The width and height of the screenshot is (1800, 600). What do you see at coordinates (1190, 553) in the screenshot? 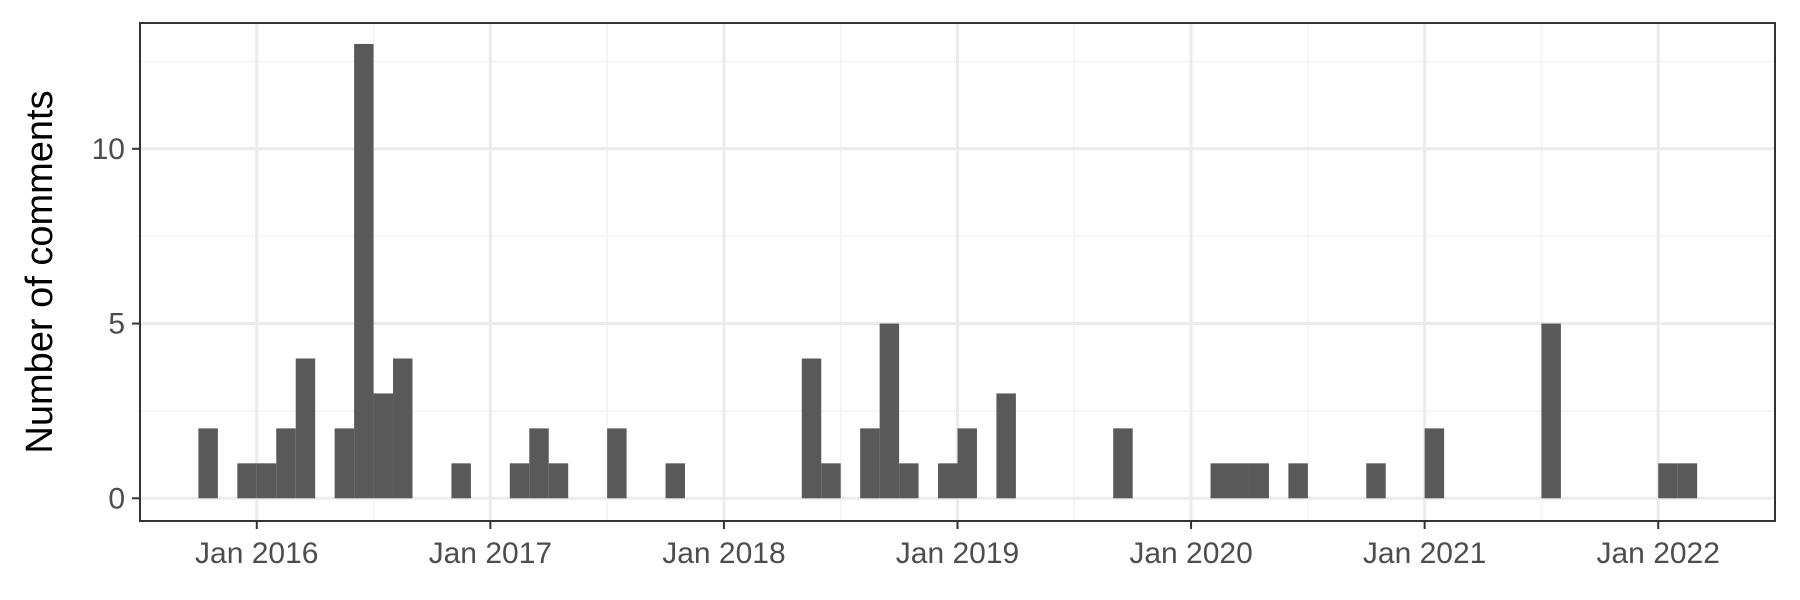
I see `x-tick-label: Jan 2020` at bounding box center [1190, 553].